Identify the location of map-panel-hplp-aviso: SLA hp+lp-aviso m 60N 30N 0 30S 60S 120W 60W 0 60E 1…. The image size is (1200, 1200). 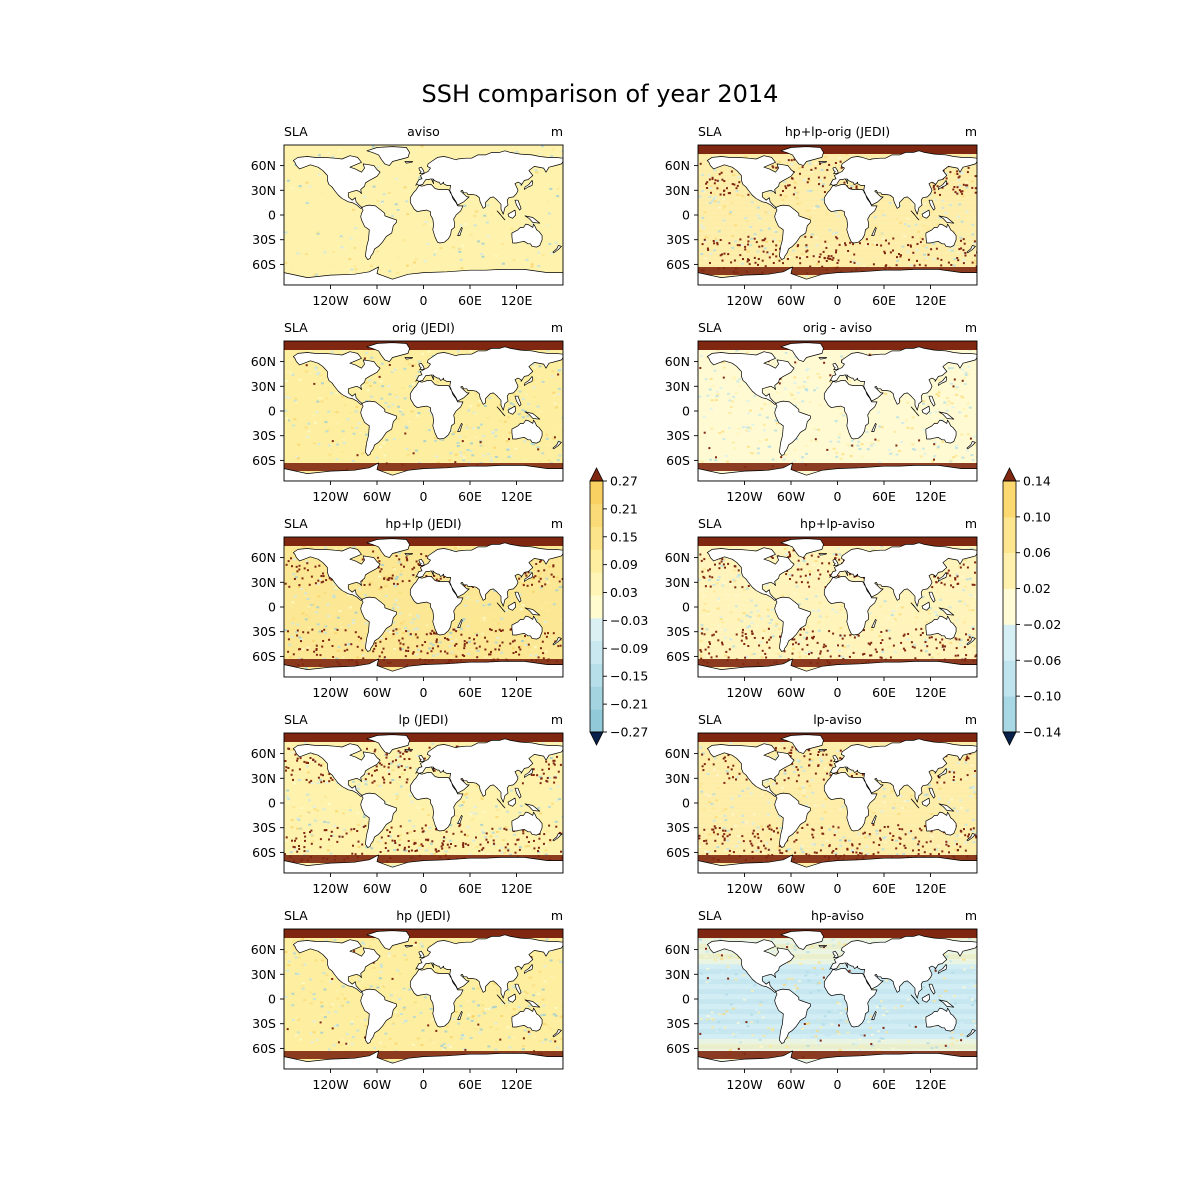
(821, 608).